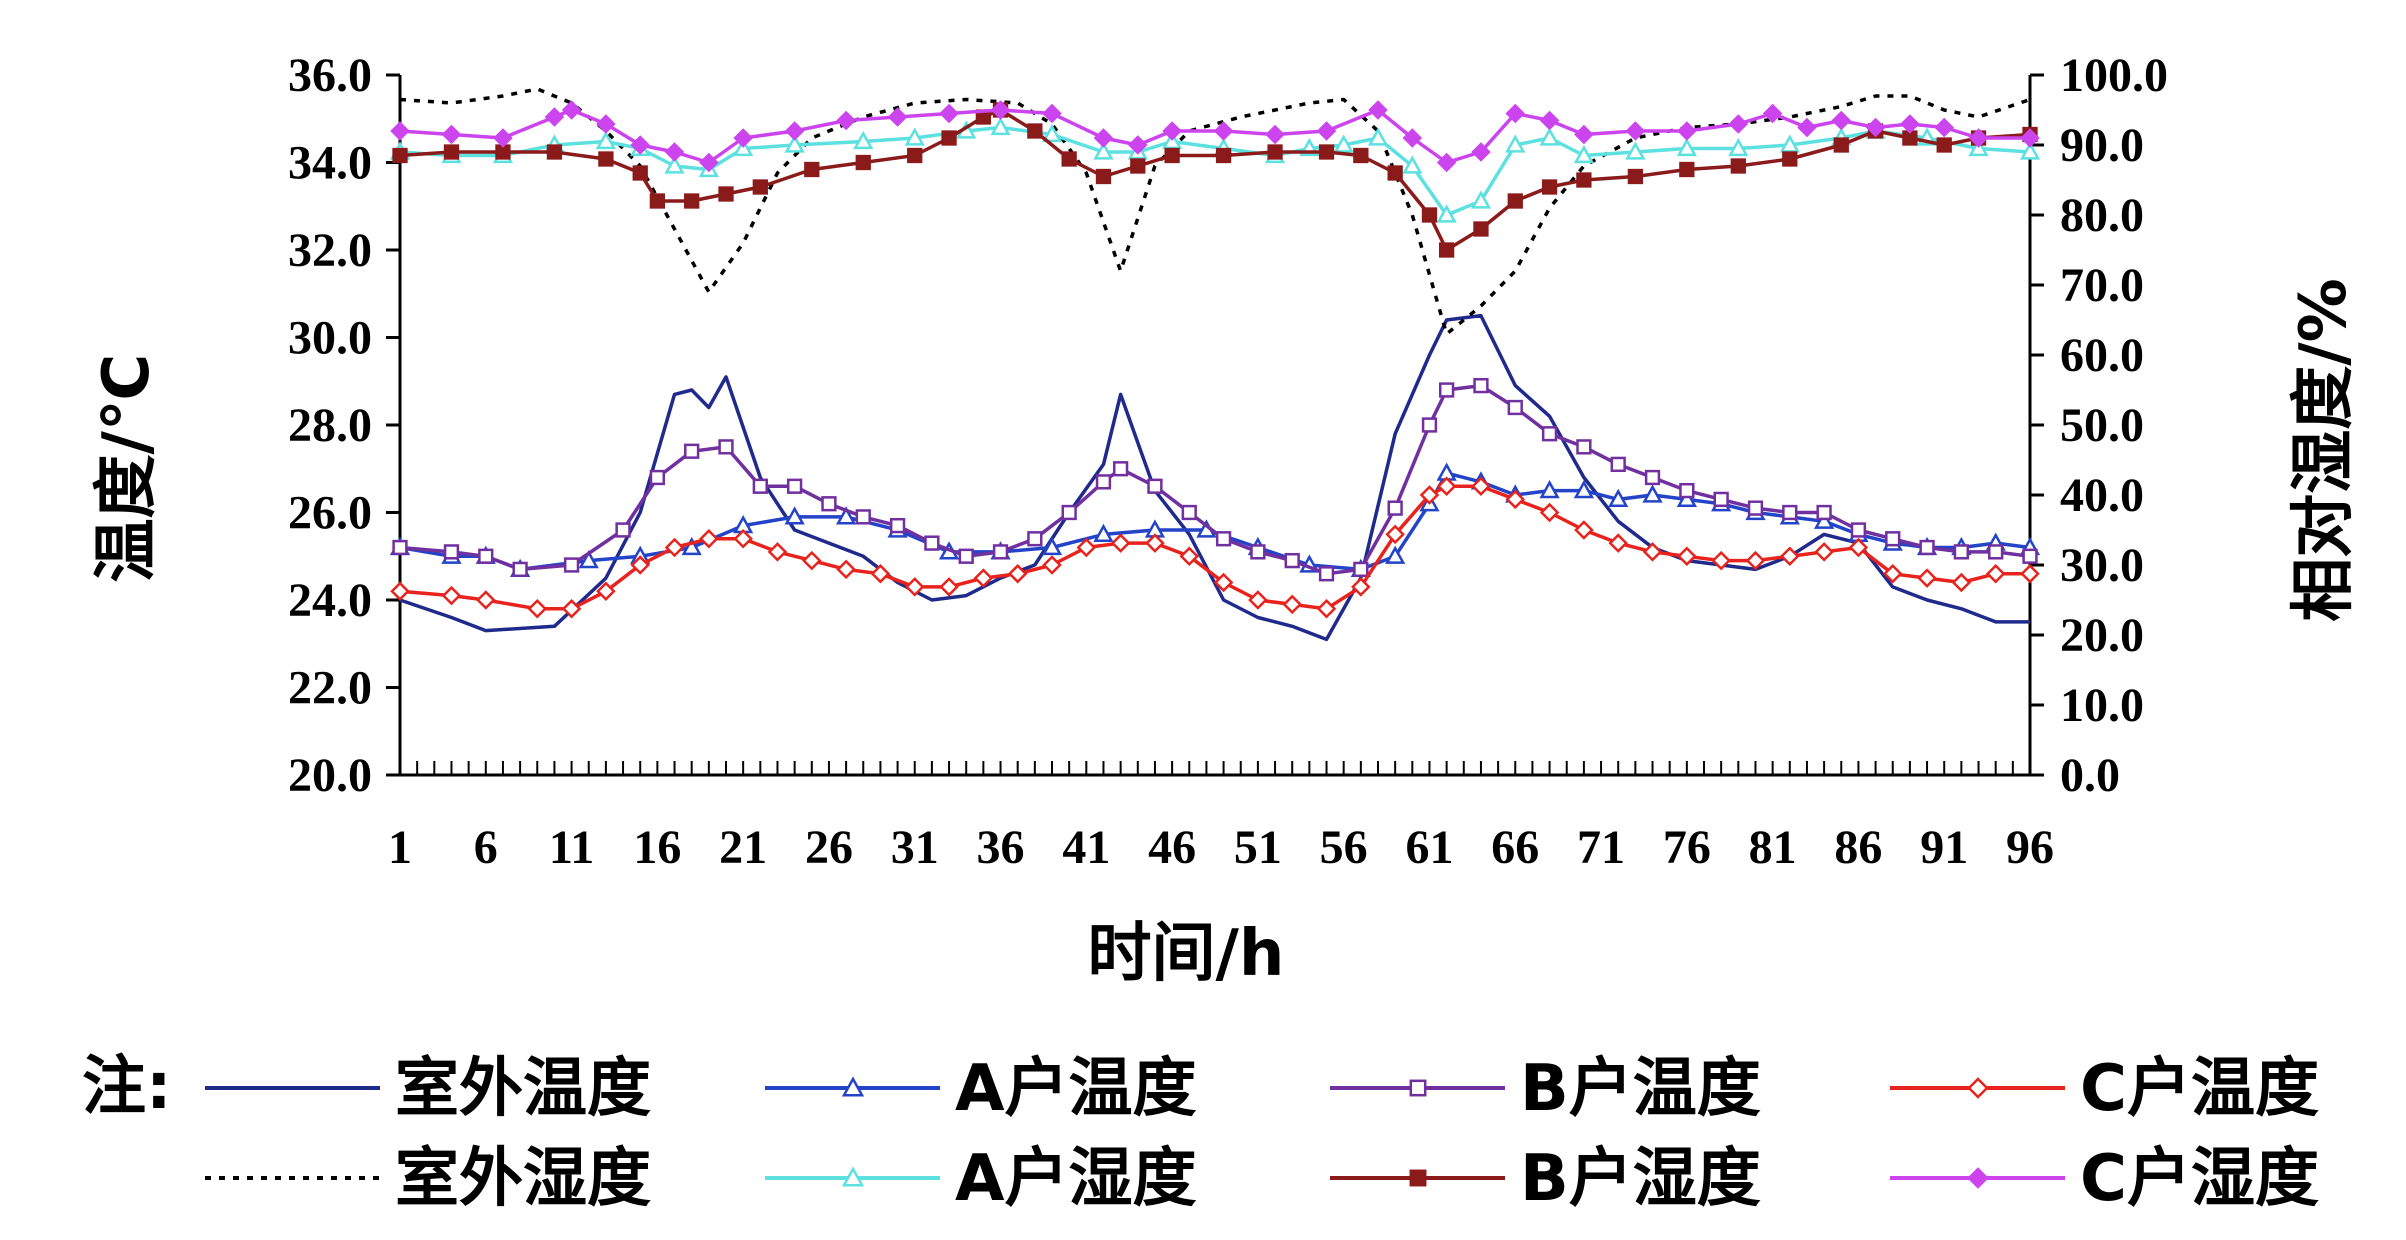  I want to click on x-tick-label: 51, so click(1258, 847).